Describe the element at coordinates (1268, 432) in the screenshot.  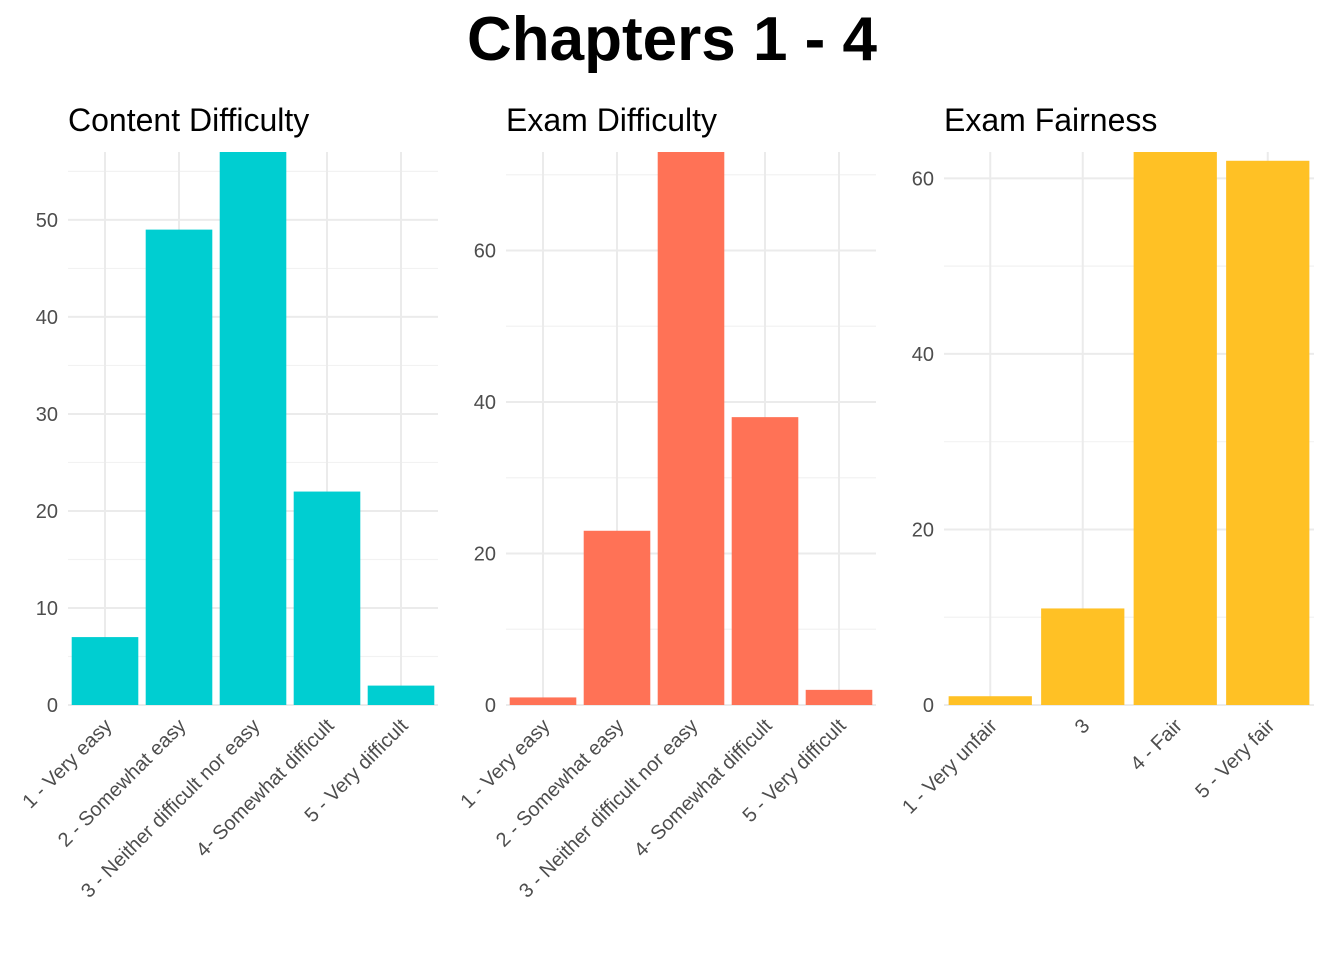
I see `bar-very-fair` at that location.